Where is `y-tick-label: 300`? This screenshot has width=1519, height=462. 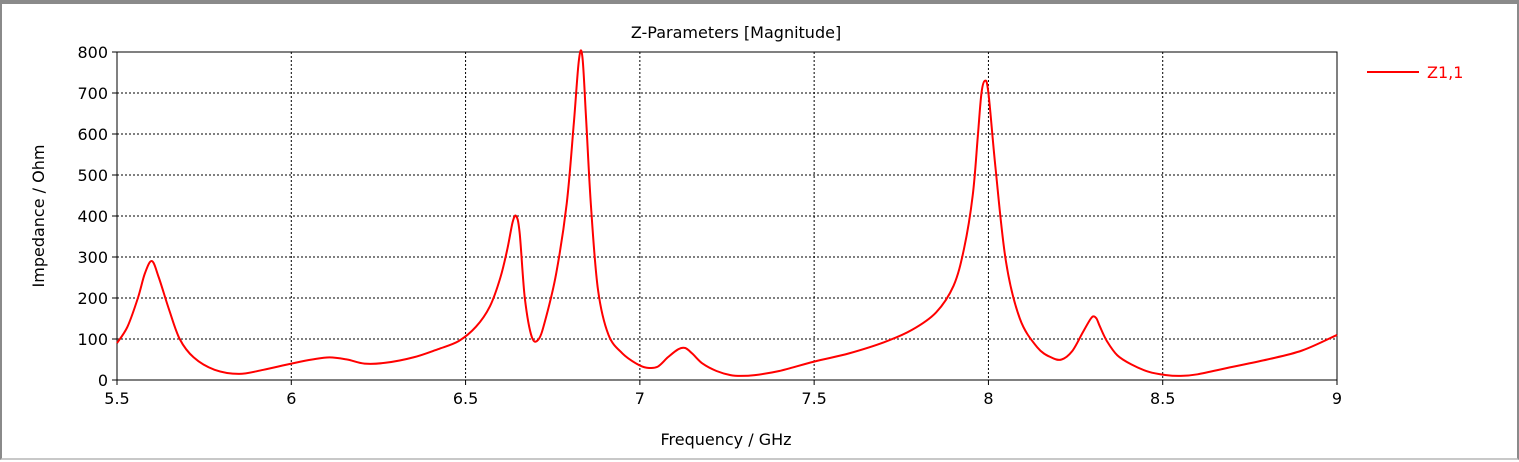
y-tick-label: 300 is located at coordinates (92, 257).